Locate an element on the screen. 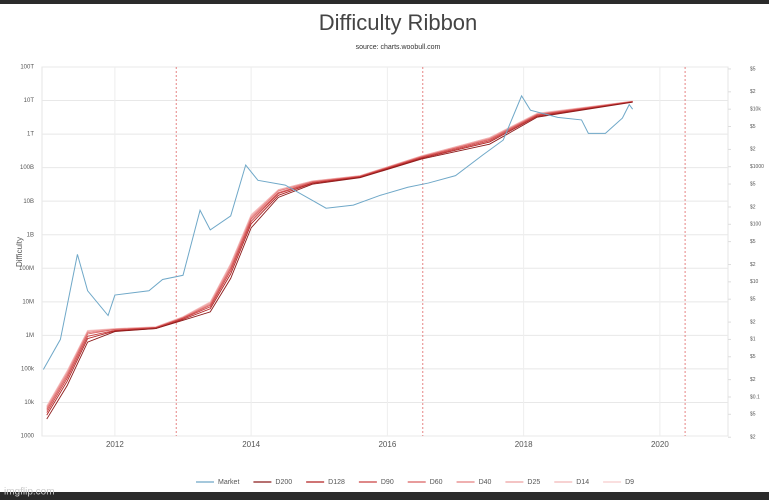  chart-title: Difficulty Ribbon is located at coordinates (398, 22).